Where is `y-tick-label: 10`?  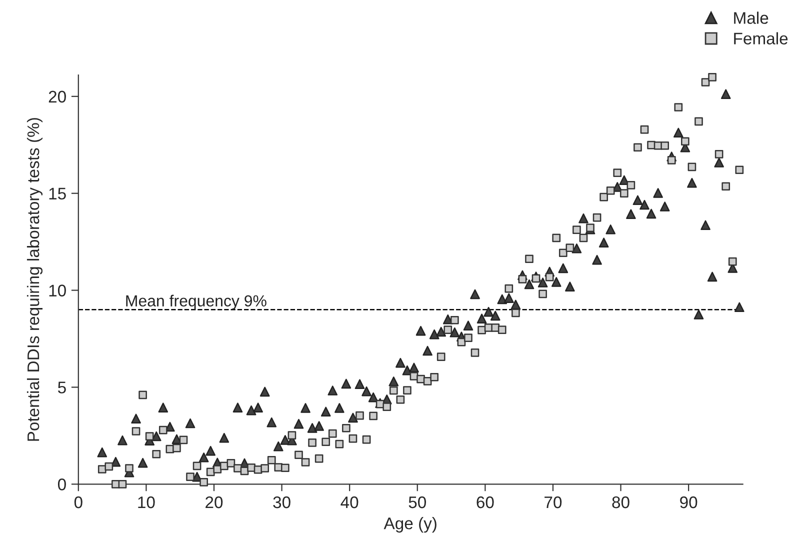 y-tick-label: 10 is located at coordinates (57, 290).